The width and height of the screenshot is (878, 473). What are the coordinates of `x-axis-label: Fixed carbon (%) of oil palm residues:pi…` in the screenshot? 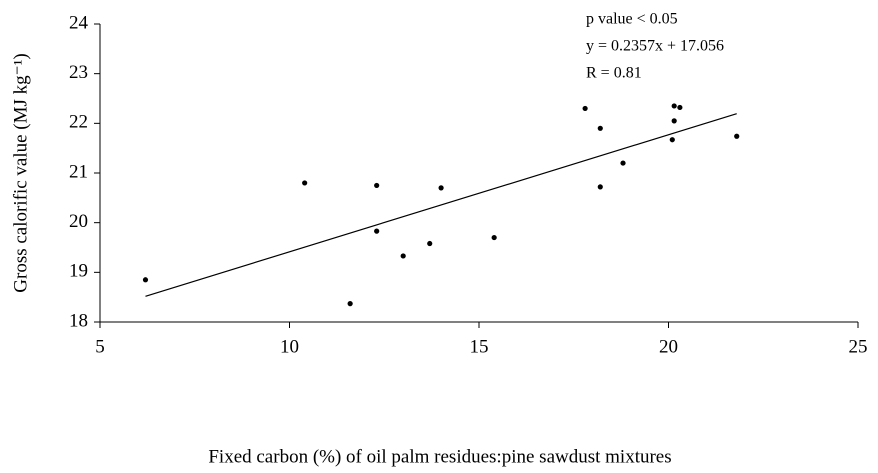 It's located at (439, 456).